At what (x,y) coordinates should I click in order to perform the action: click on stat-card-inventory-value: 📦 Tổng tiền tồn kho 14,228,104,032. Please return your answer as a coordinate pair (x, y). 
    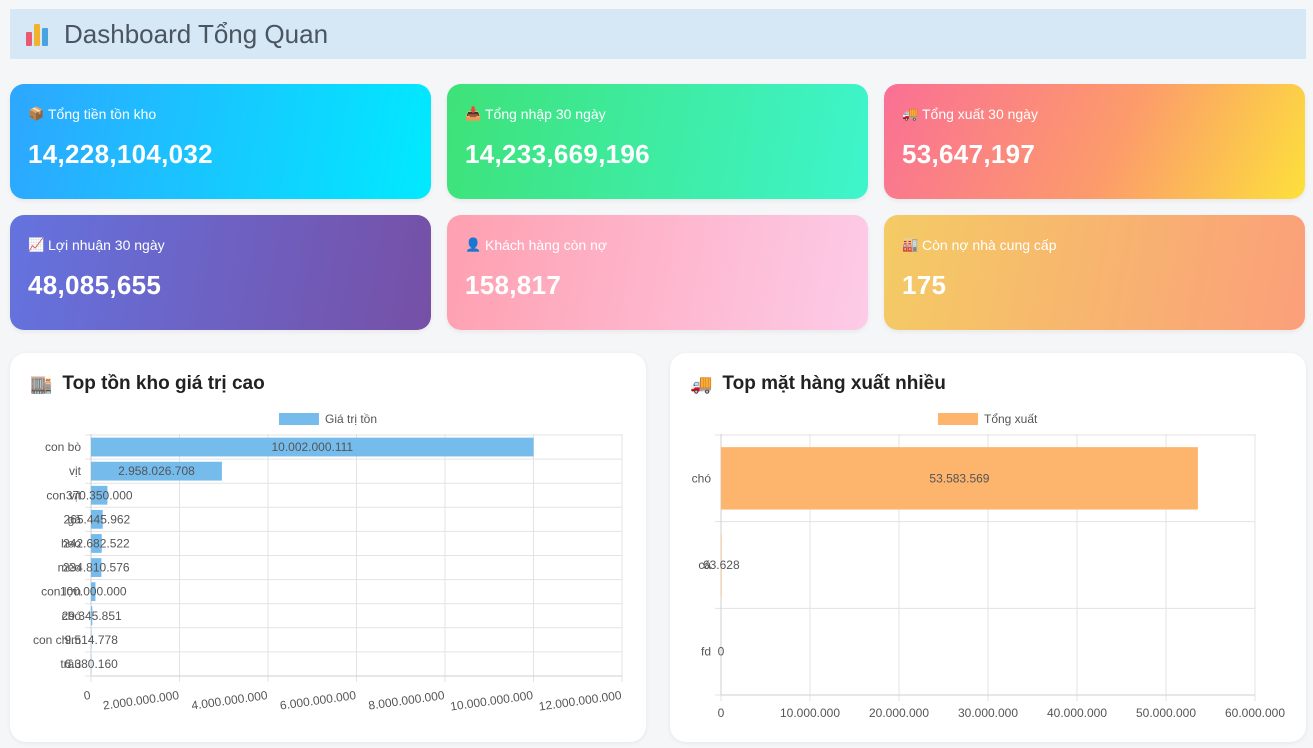
    Looking at the image, I should click on (220, 141).